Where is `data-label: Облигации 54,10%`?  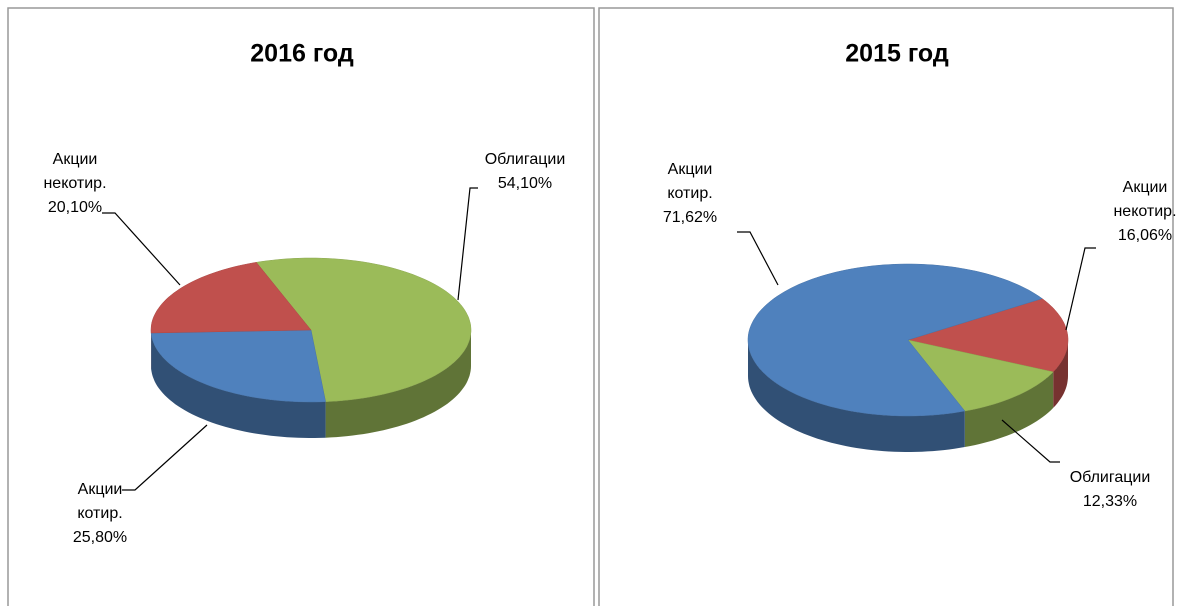
data-label: Облигации 54,10% is located at coordinates (525, 171).